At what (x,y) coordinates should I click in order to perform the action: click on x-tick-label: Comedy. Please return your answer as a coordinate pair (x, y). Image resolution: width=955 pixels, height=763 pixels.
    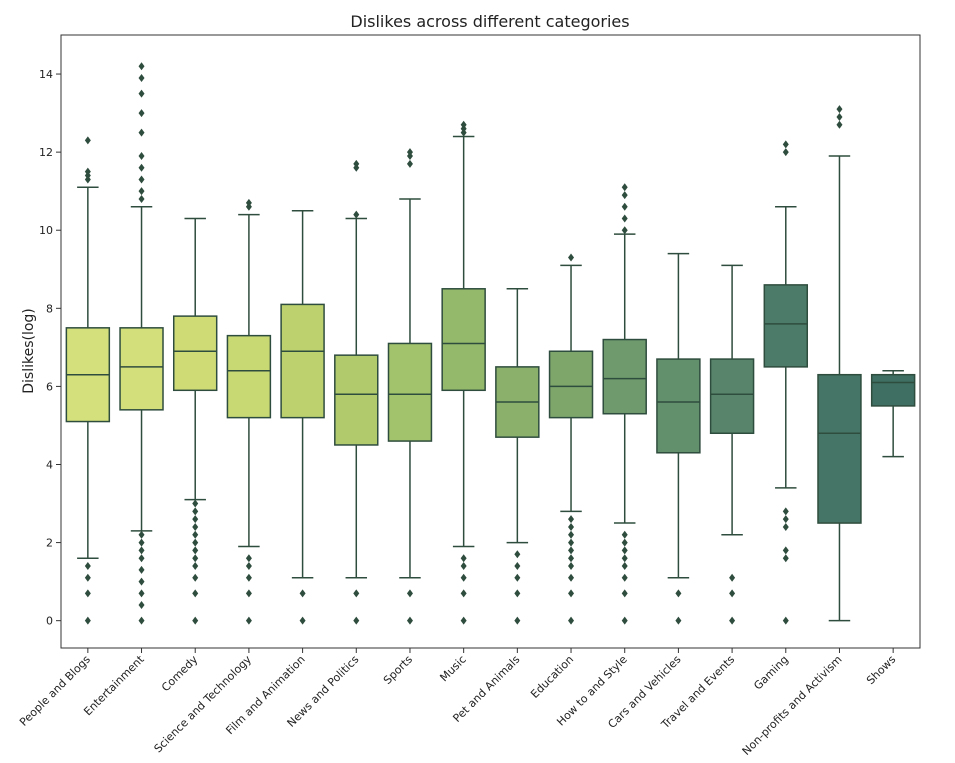
    Looking at the image, I should click on (180, 674).